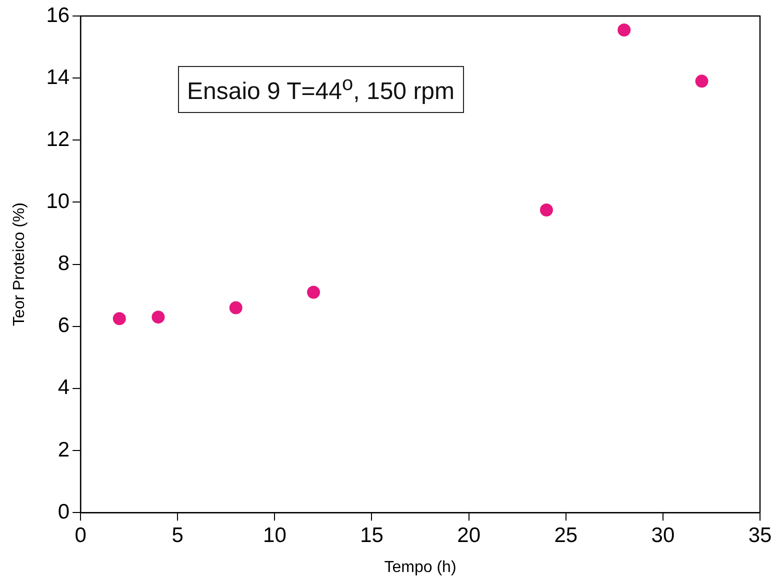 The height and width of the screenshot is (585, 776). What do you see at coordinates (468, 535) in the screenshot?
I see `x-tick-label: 20` at bounding box center [468, 535].